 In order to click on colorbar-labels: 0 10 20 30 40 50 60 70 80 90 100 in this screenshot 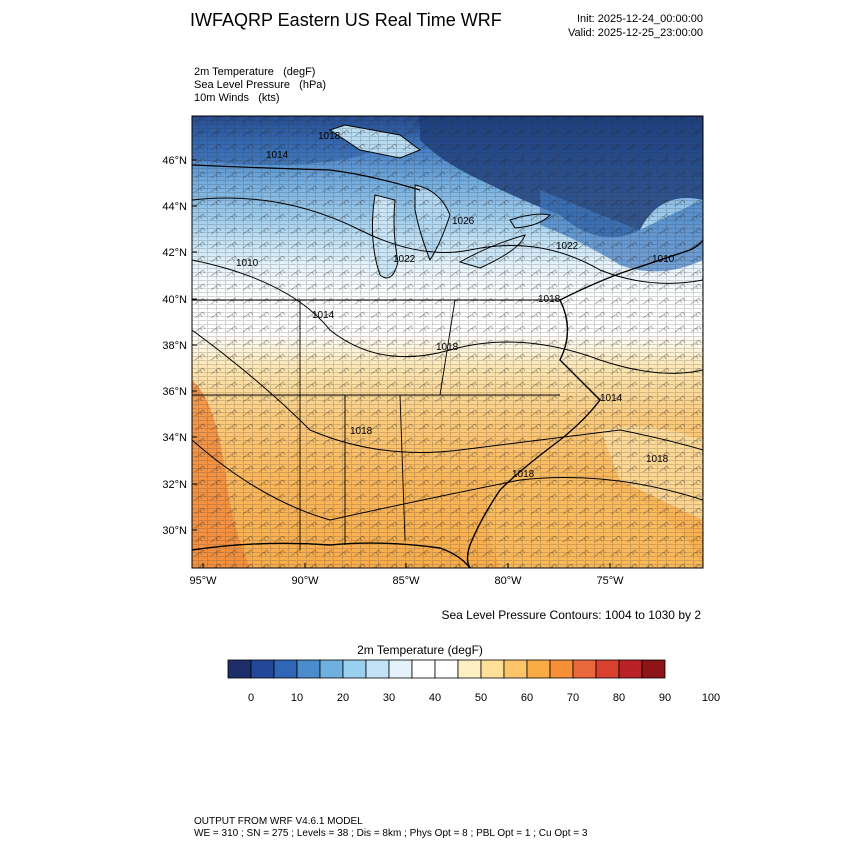, I will do `click(484, 698)`.